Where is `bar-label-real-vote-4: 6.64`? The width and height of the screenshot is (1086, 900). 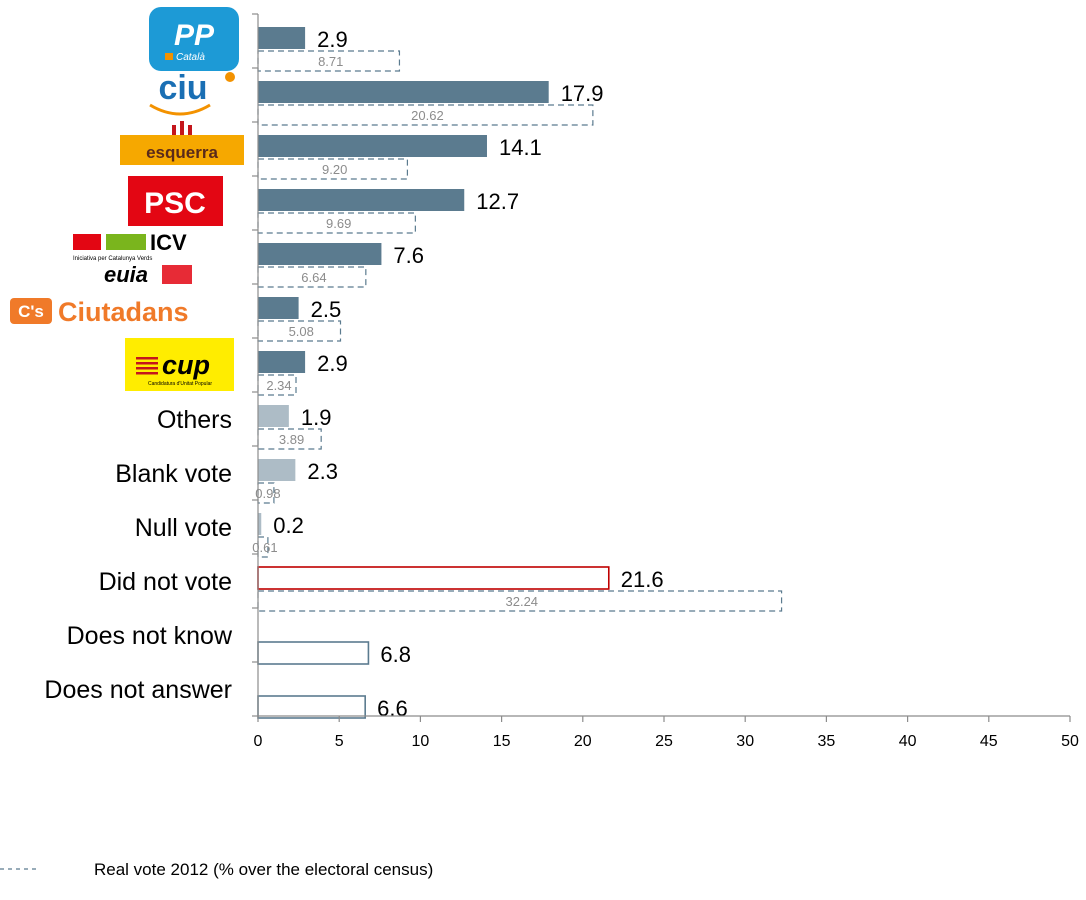
bar-label-real-vote-4: 6.64 is located at coordinates (313, 277).